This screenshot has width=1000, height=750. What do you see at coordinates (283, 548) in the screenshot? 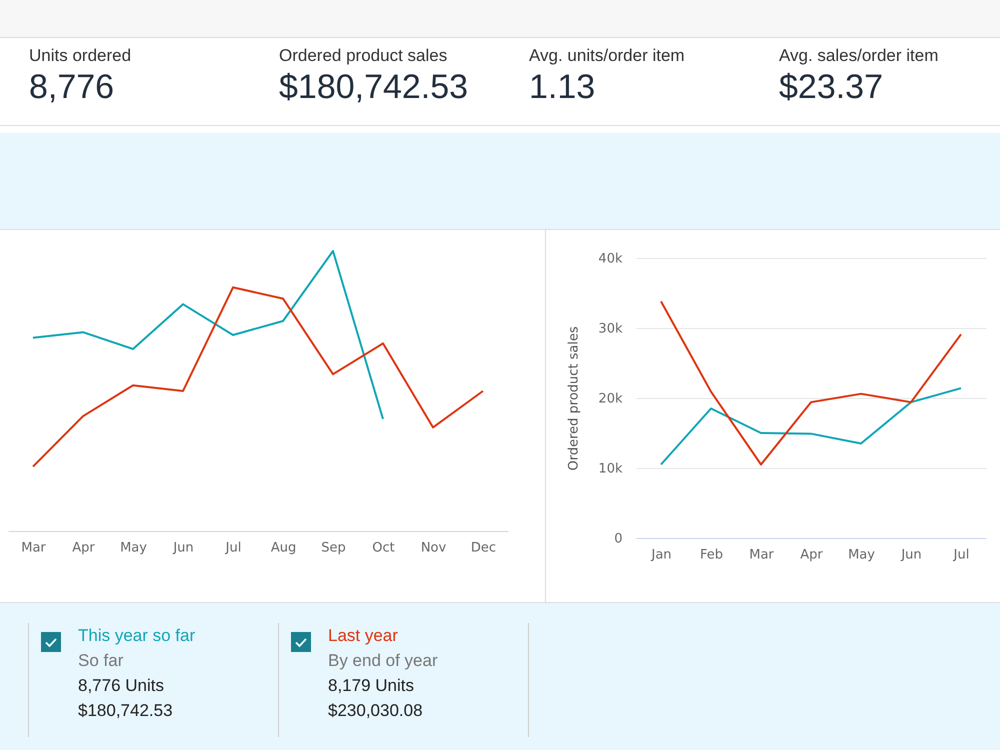
I see `x-tick-label: Aug` at bounding box center [283, 548].